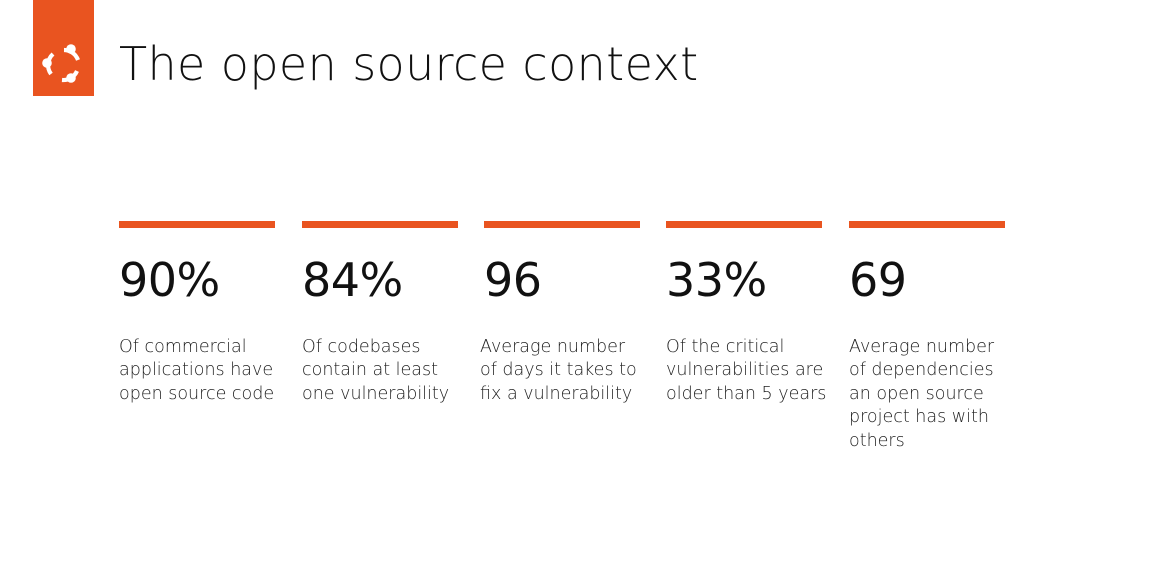  What do you see at coordinates (61, 63) in the screenshot?
I see `ubuntu-circle-of-friends-icon` at bounding box center [61, 63].